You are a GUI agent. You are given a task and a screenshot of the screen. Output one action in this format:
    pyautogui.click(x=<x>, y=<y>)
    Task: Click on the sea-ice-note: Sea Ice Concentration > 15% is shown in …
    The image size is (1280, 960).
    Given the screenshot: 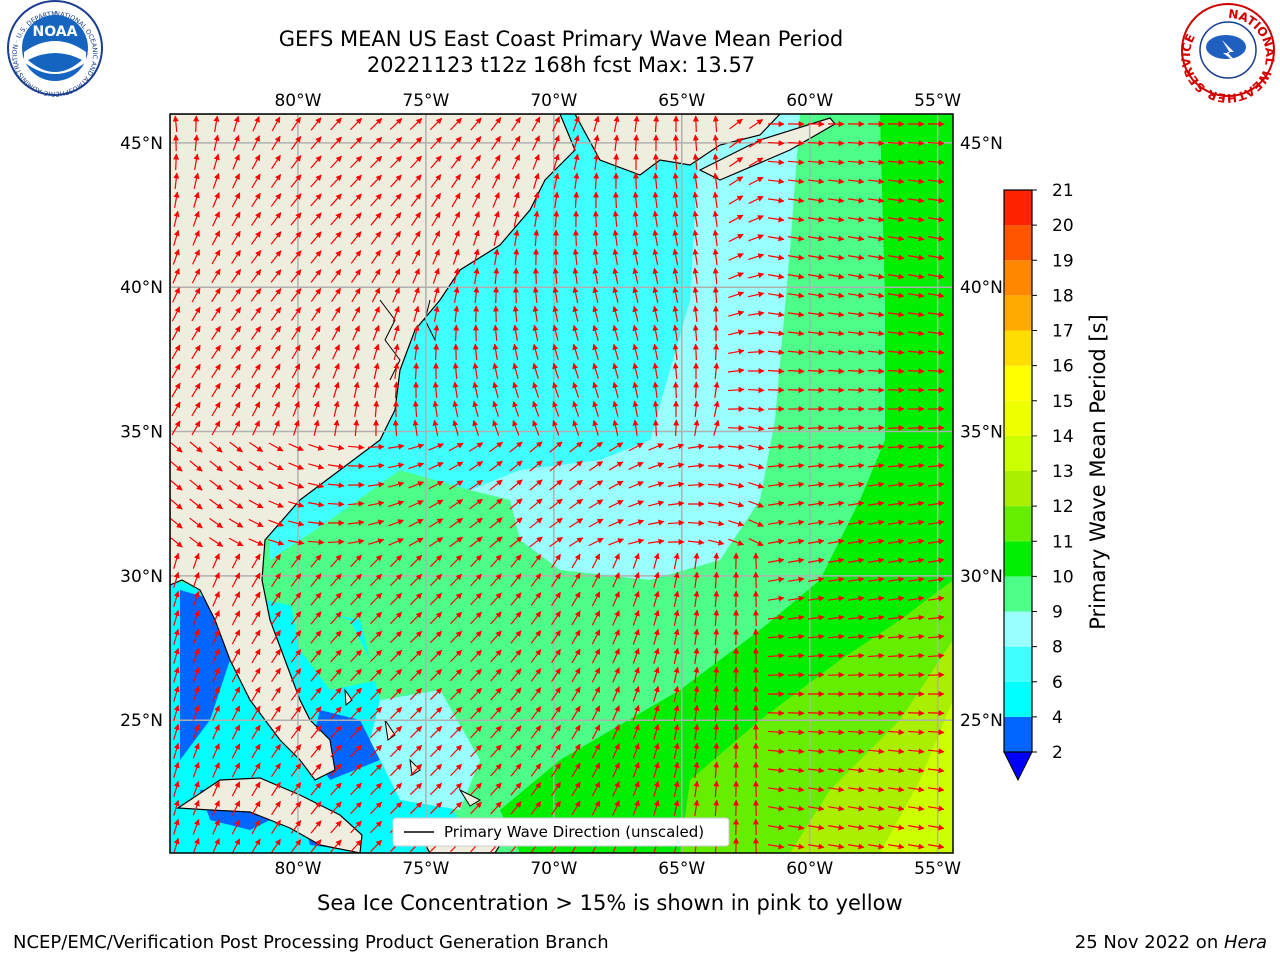 What is the action you would take?
    pyautogui.click(x=610, y=903)
    